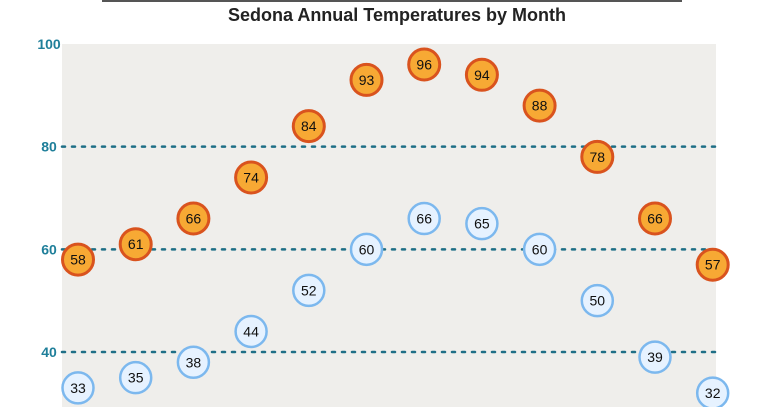  I want to click on data-label-series1-10: 78, so click(598, 157).